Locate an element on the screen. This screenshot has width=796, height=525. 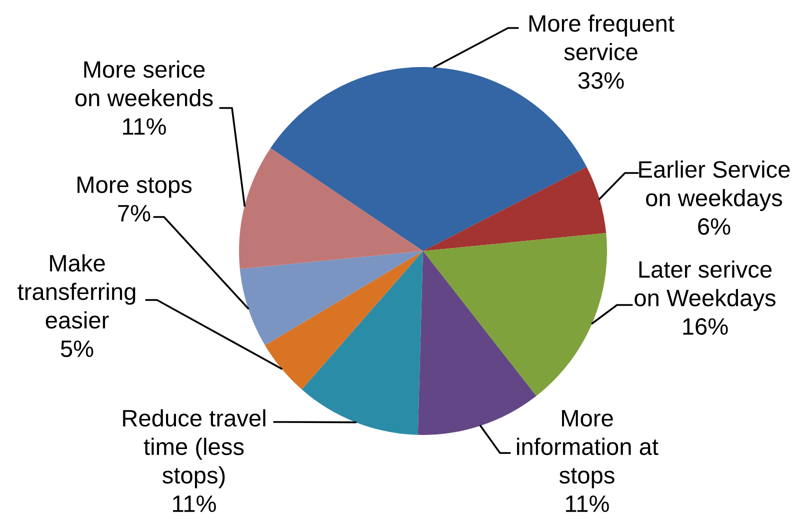
data-label: 16% is located at coordinates (705, 326).